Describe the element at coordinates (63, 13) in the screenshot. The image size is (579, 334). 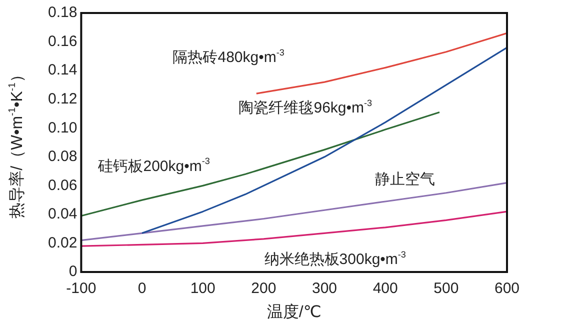
I see `y-tick-label: 0.18` at that location.